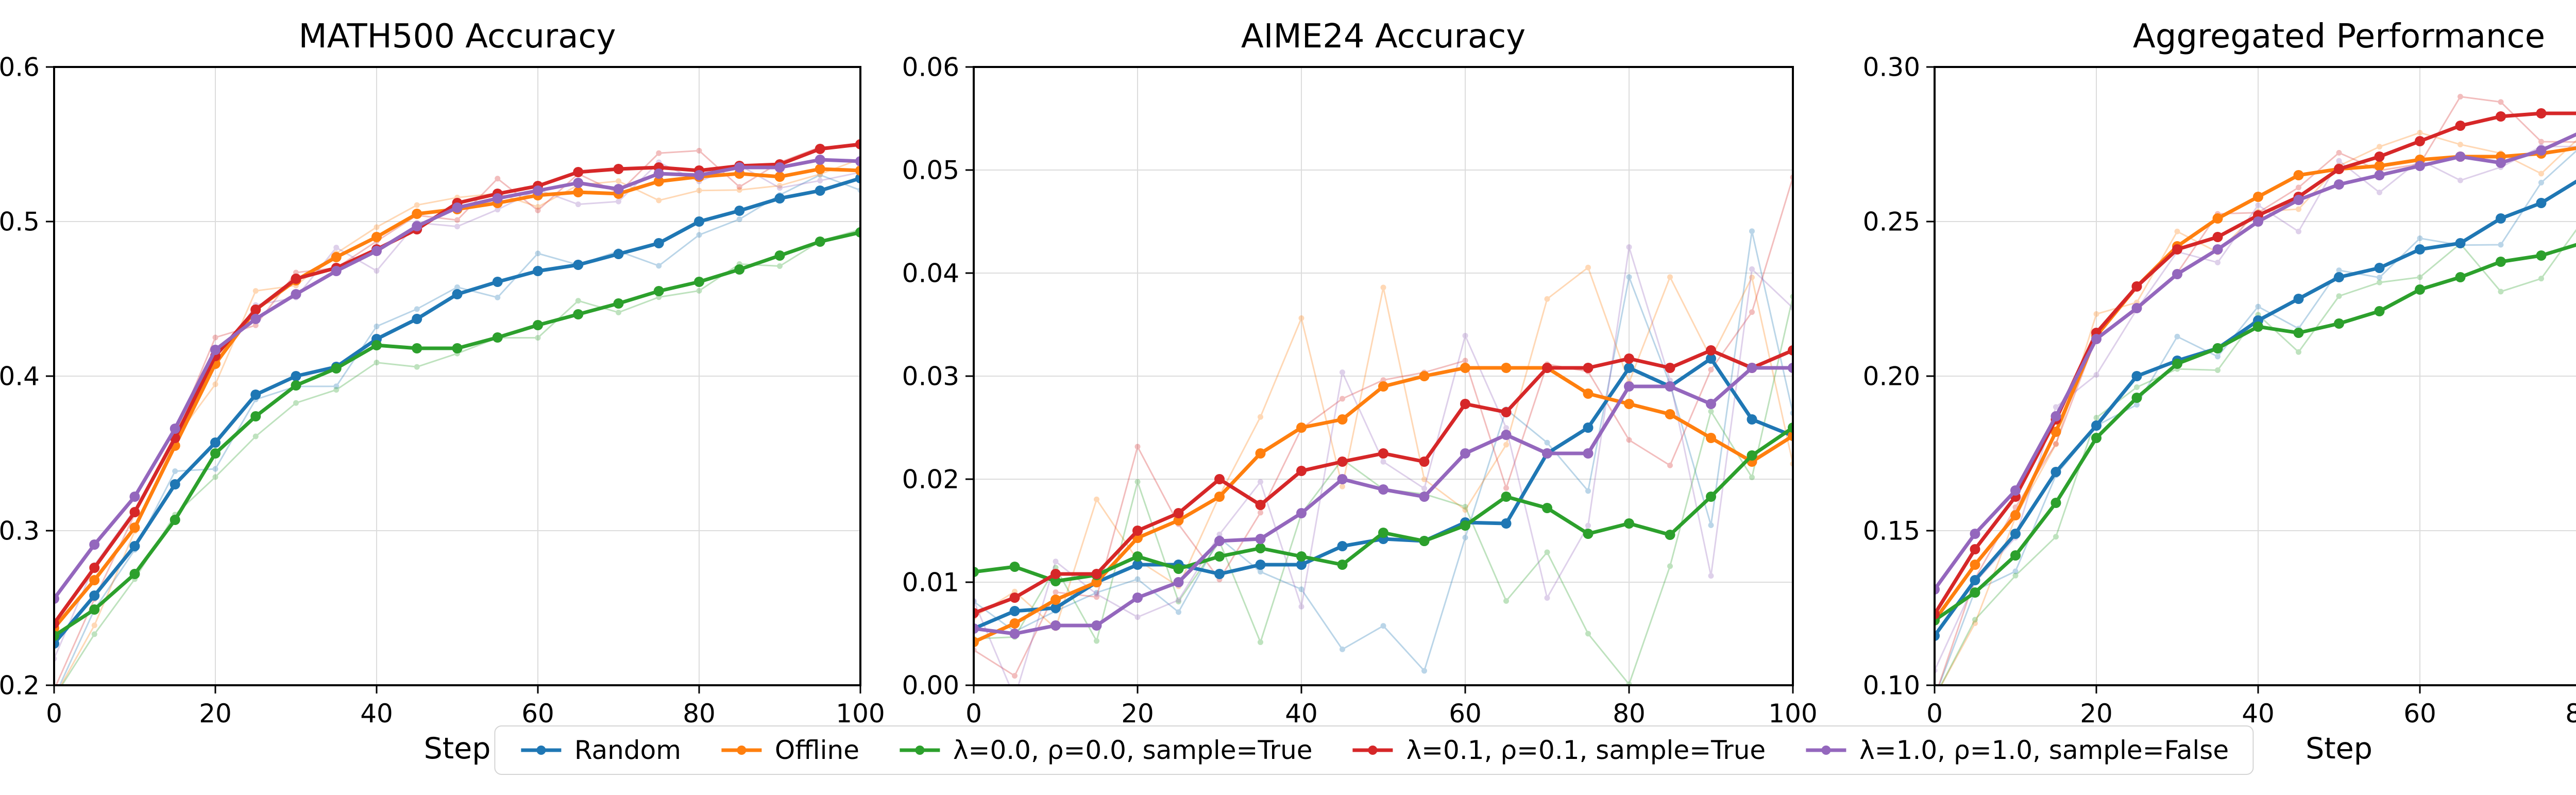  I want to click on plot-title: AIME24 Accuracy, so click(1383, 37).